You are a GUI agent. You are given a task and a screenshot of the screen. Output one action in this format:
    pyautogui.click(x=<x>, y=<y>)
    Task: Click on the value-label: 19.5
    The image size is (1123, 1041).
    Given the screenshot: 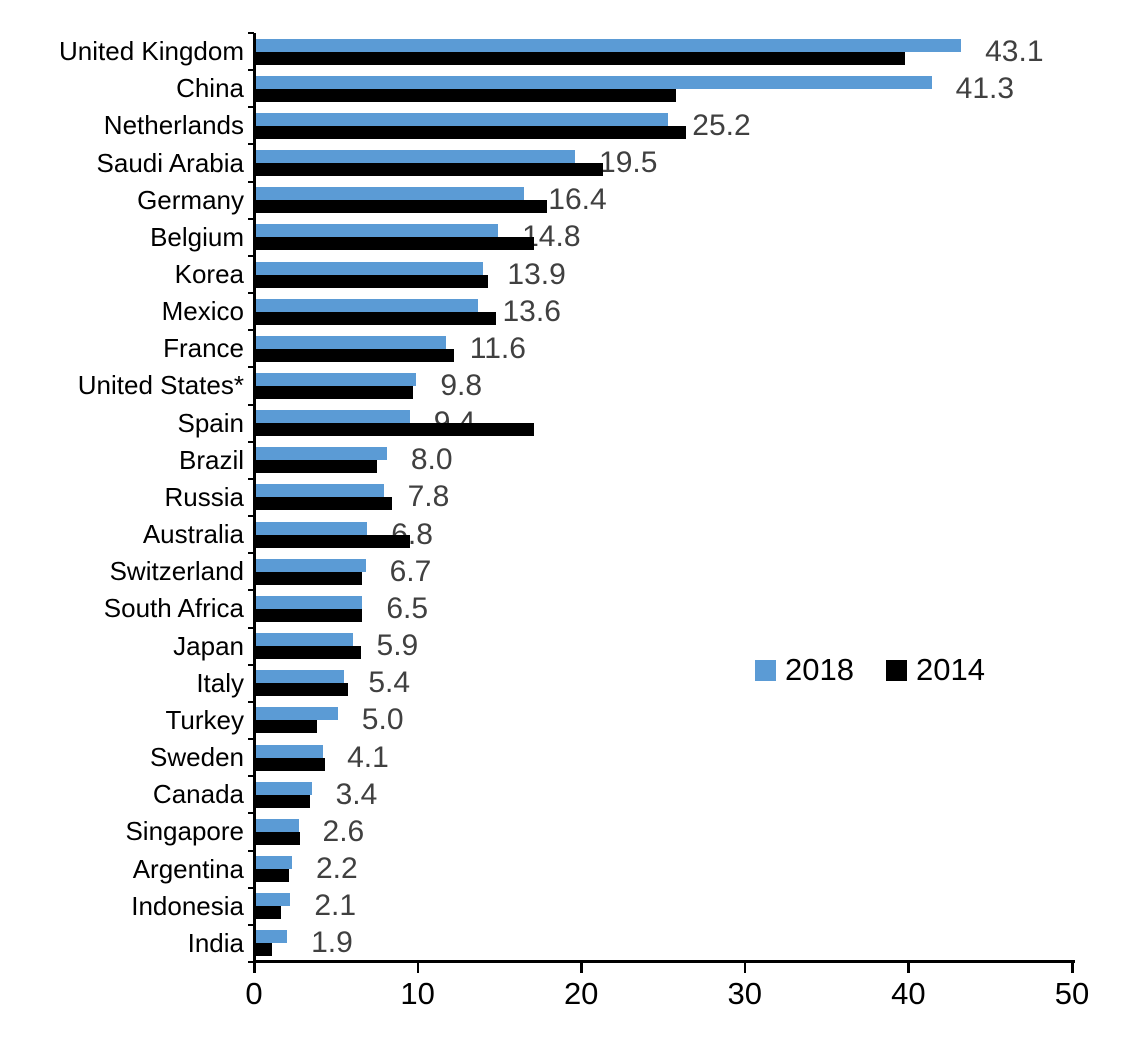 What is the action you would take?
    pyautogui.click(x=628, y=163)
    